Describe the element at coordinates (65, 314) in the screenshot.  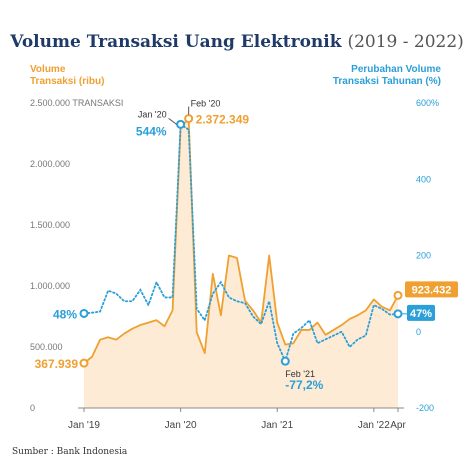
I see `growth-start-label: 48%` at that location.